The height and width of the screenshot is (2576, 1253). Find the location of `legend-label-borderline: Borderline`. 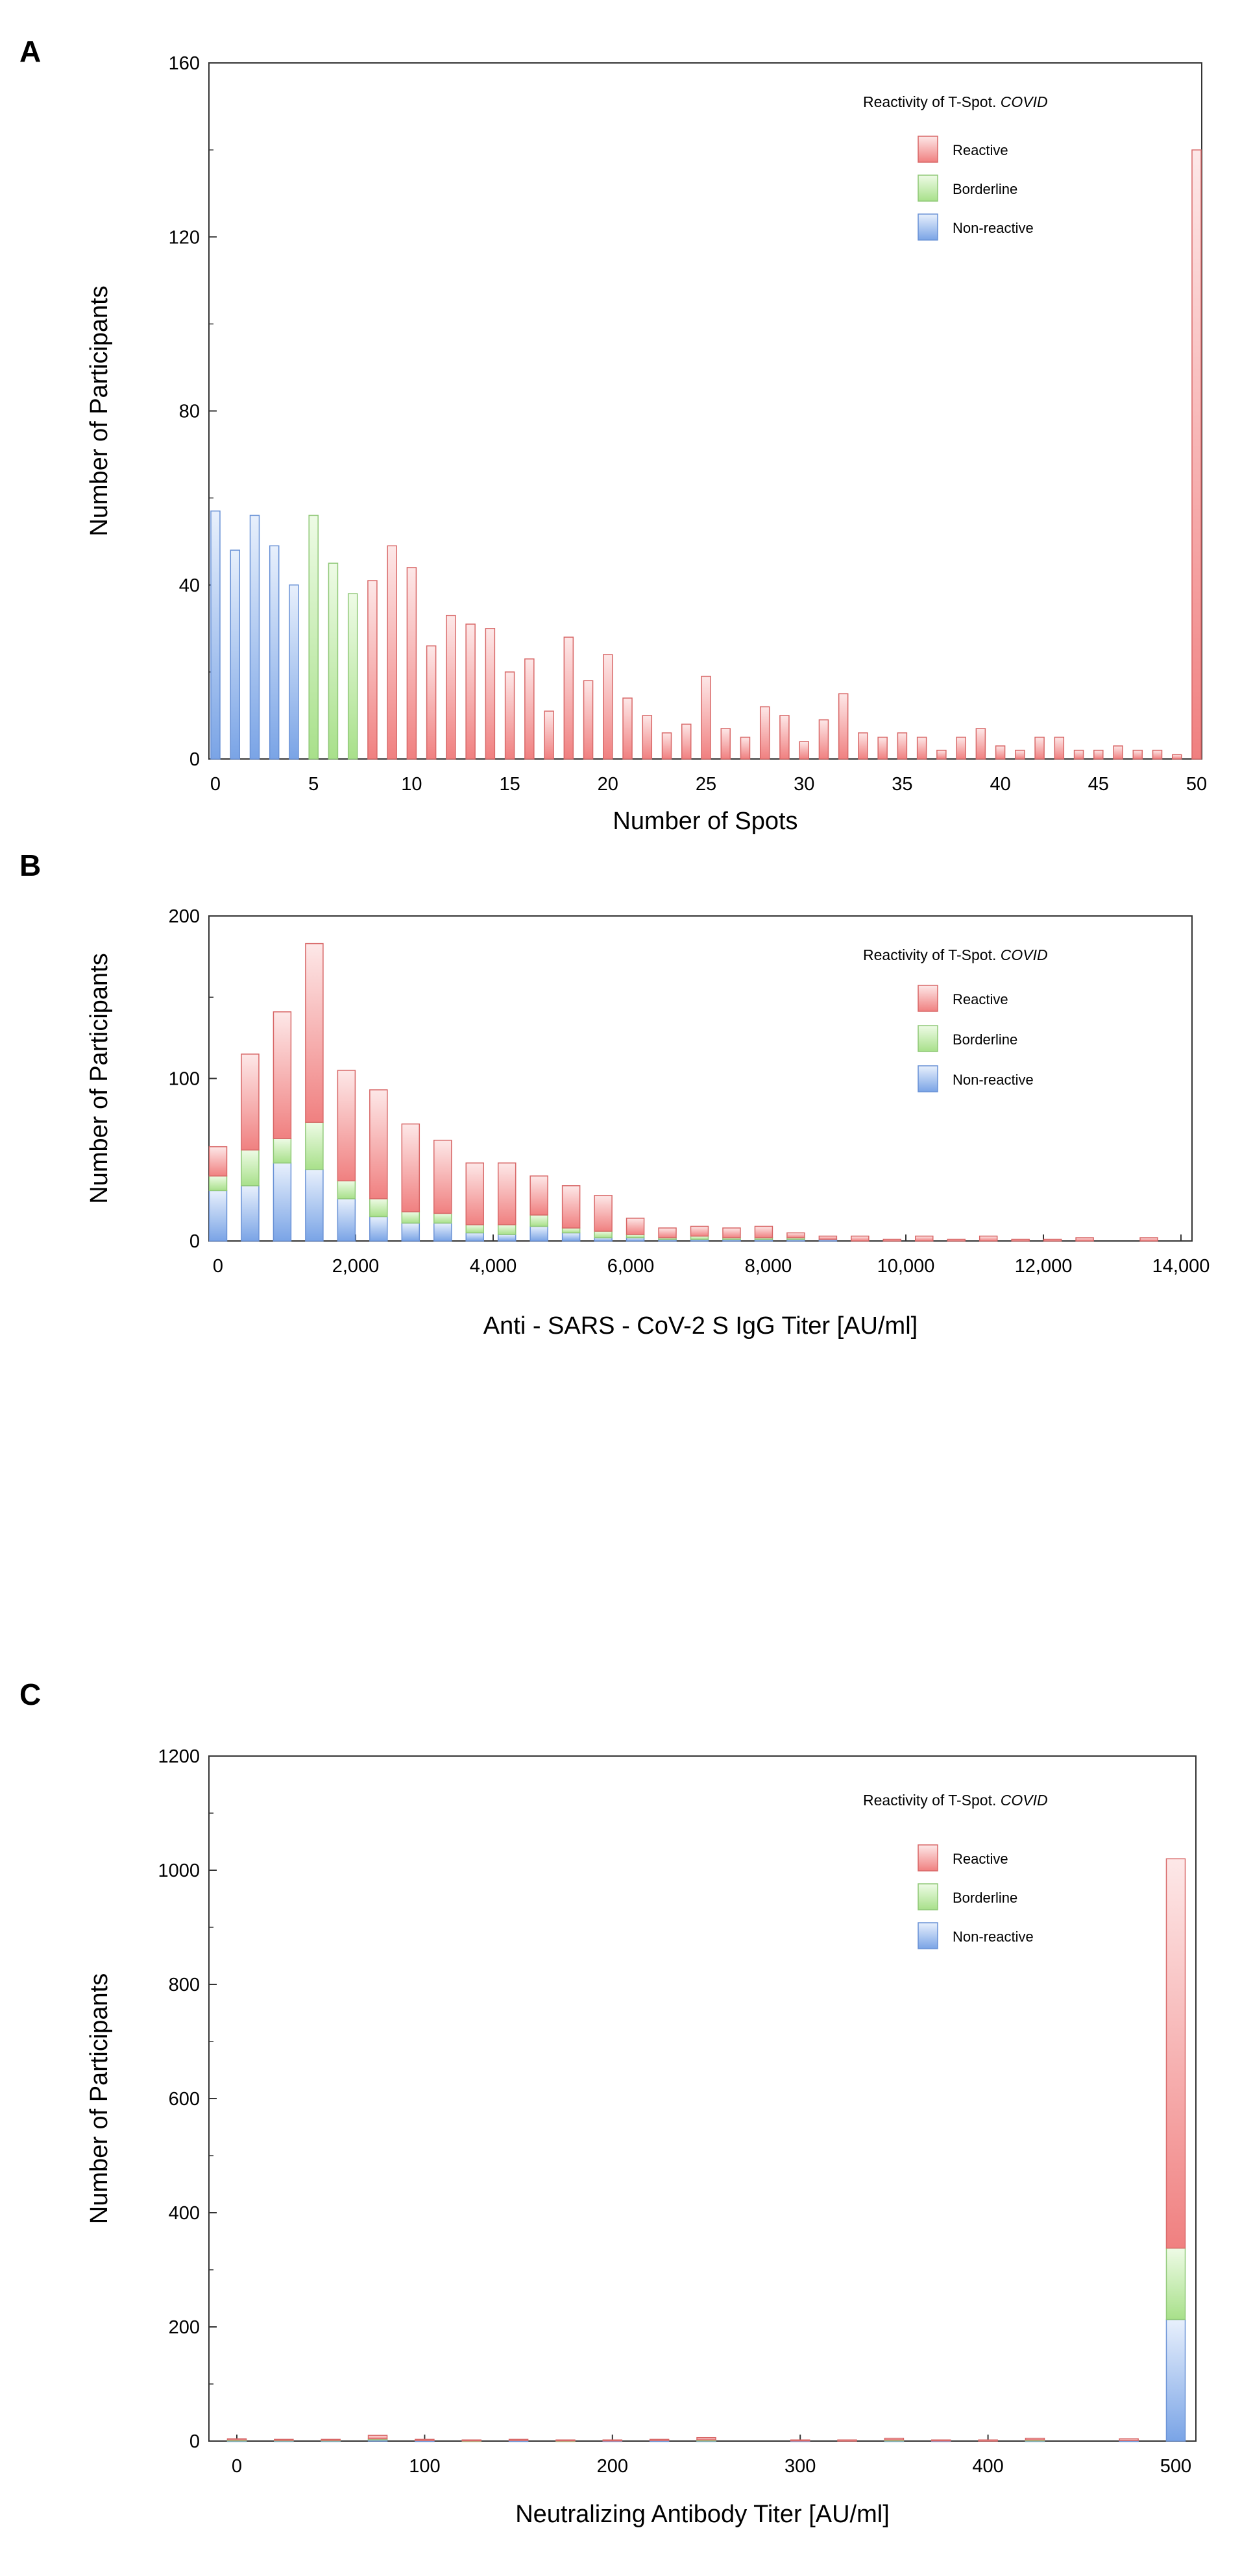

legend-label-borderline: Borderline is located at coordinates (985, 1898).